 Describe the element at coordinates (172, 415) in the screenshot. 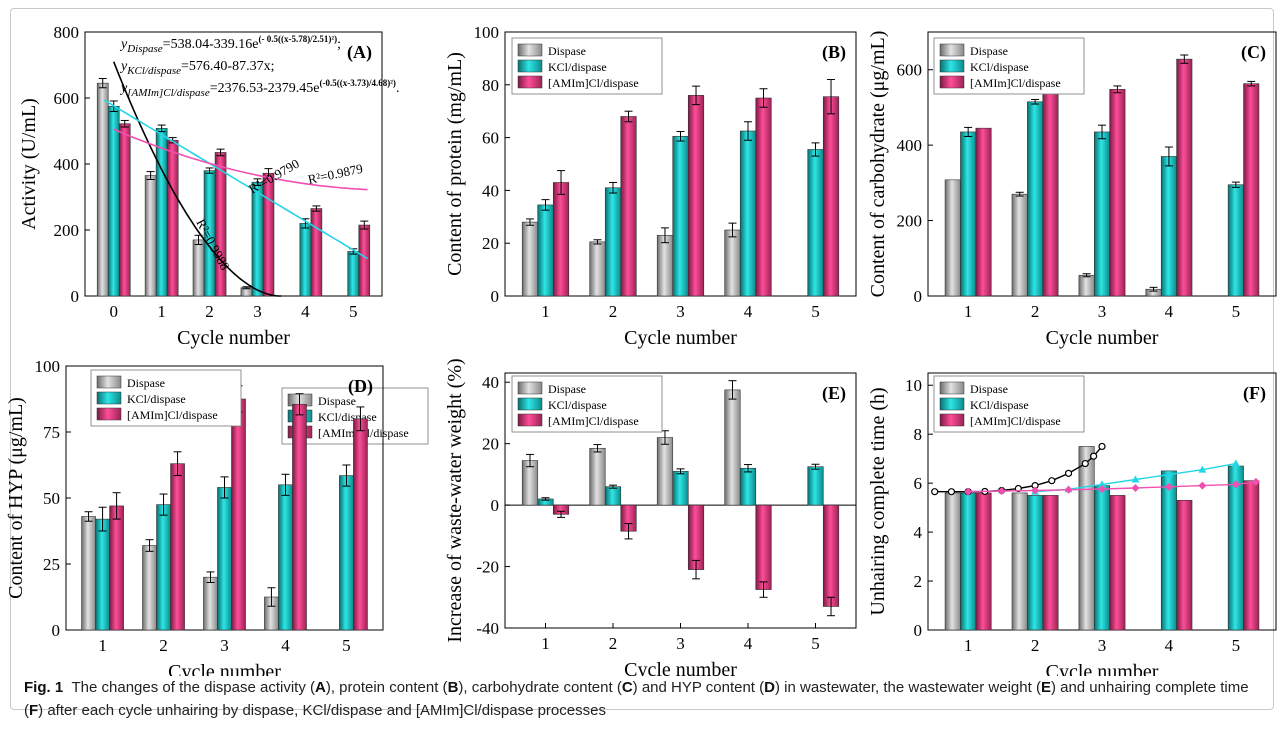

I see `p3-legend-label-2: [AMIm]Cl/dispase` at that location.